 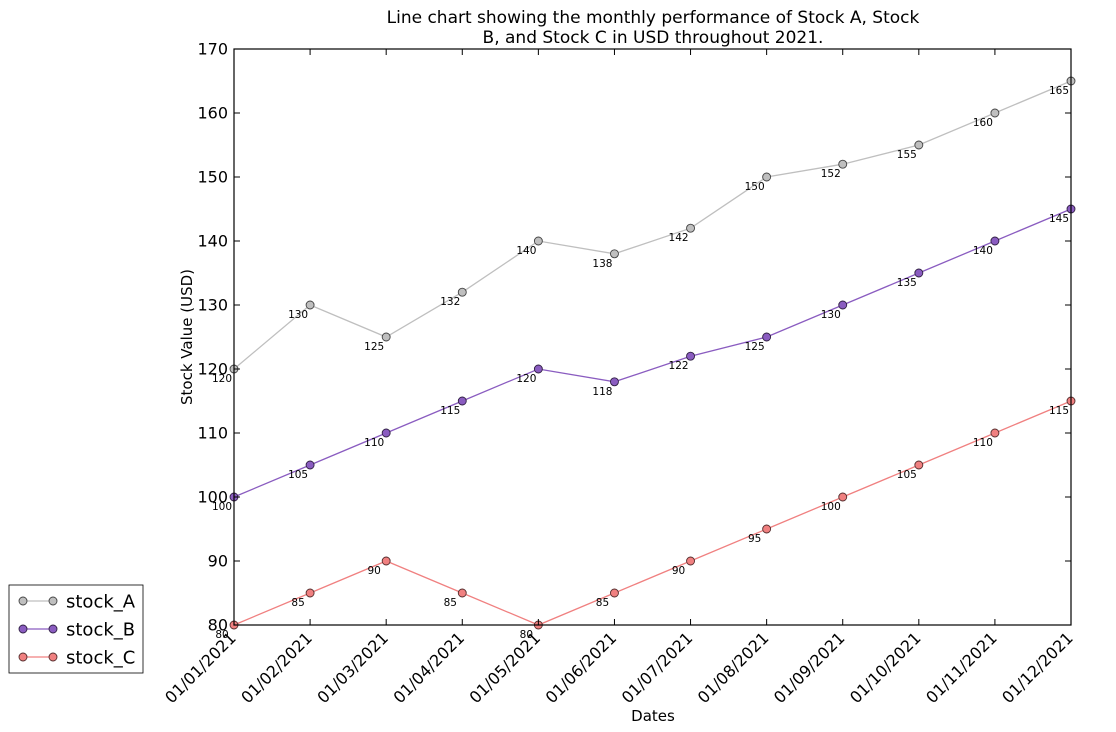 I want to click on y-tick-label: 150, so click(x=212, y=177).